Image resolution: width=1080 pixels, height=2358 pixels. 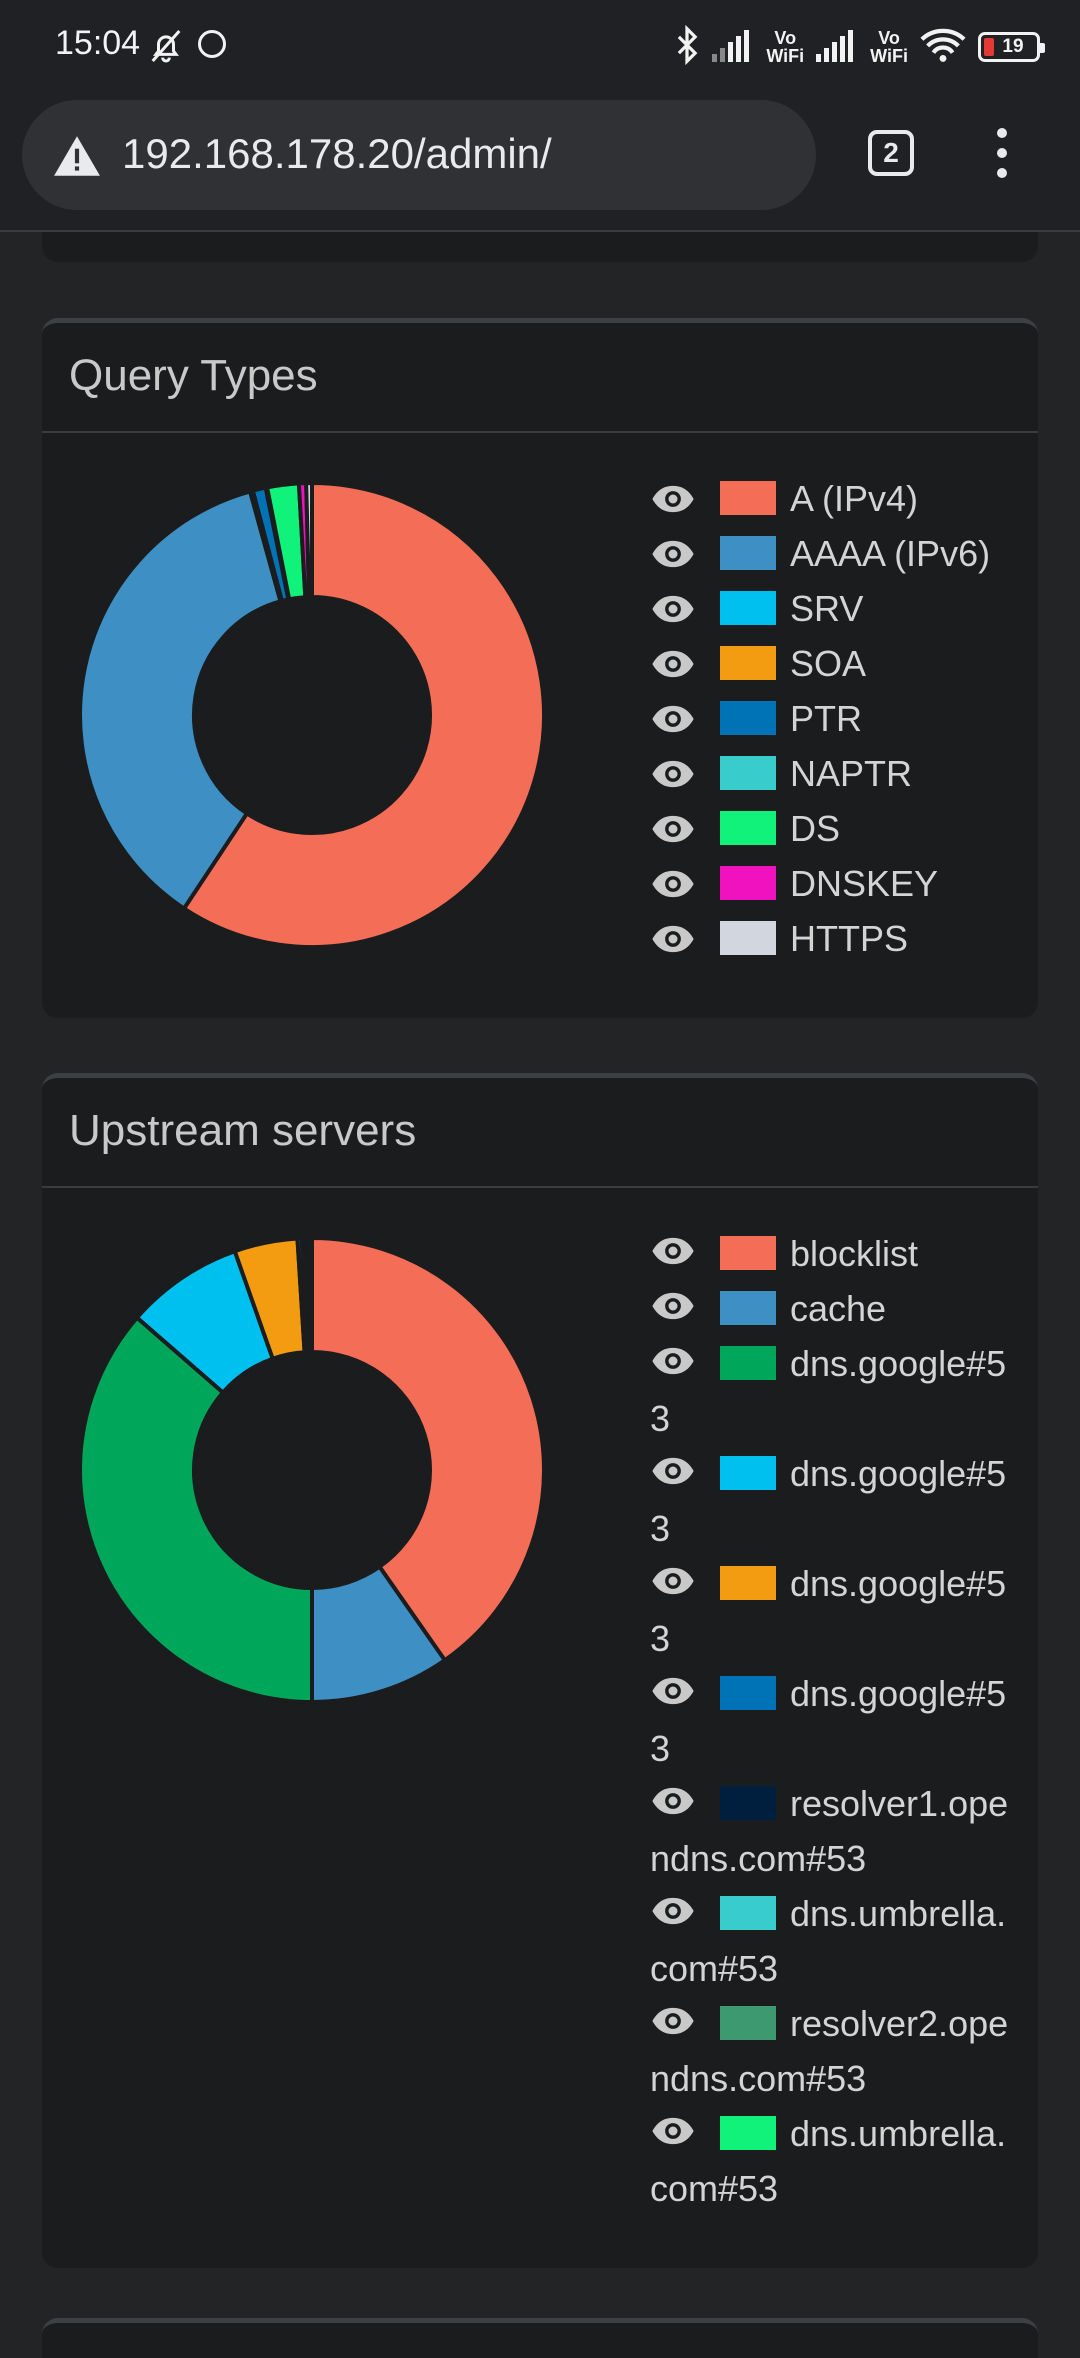 I want to click on upstream-servers-doughnut, so click(x=312, y=1470).